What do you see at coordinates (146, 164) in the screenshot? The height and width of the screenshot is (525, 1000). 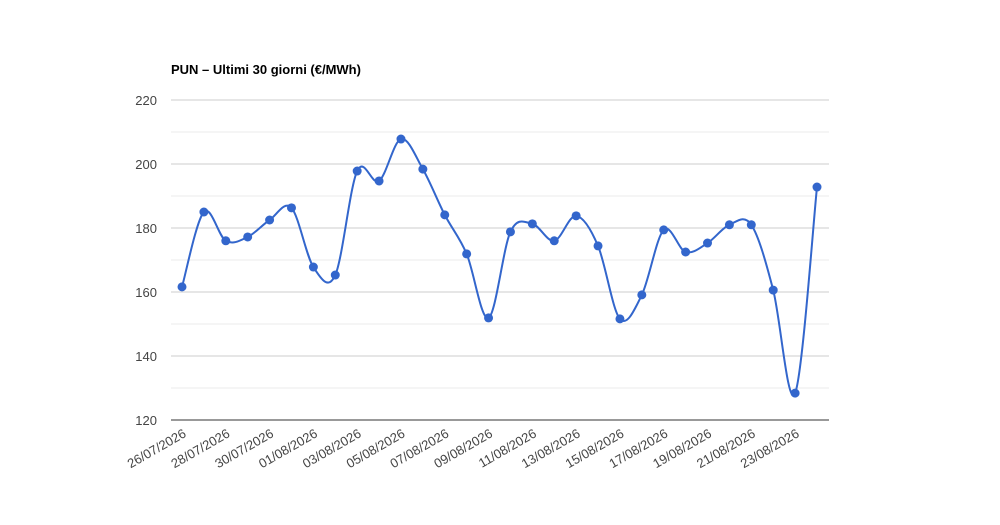 I see `y-tick-label: 200` at bounding box center [146, 164].